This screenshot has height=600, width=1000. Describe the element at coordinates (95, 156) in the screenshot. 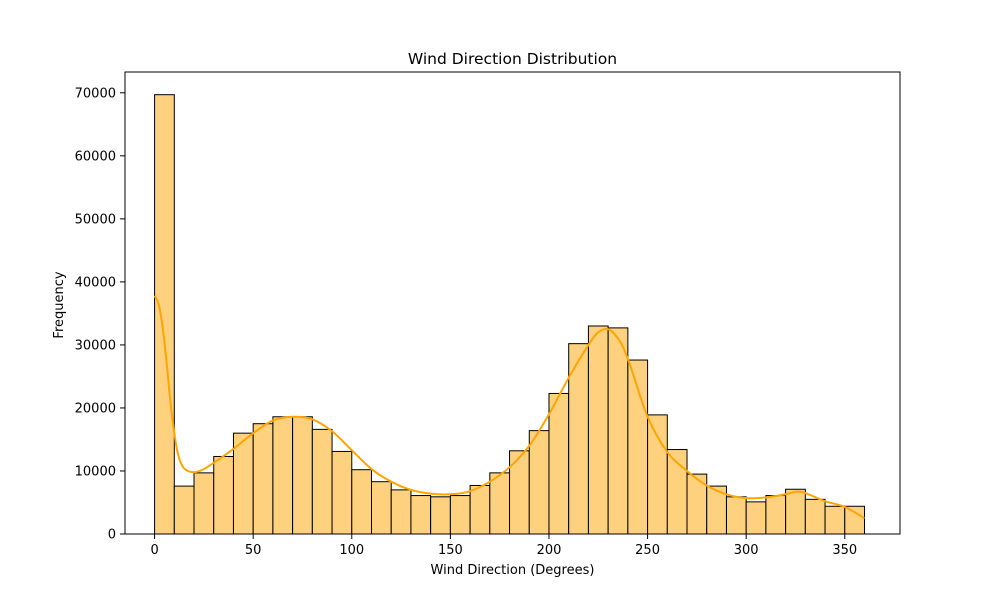

I see `y-tick-label: 60000` at that location.